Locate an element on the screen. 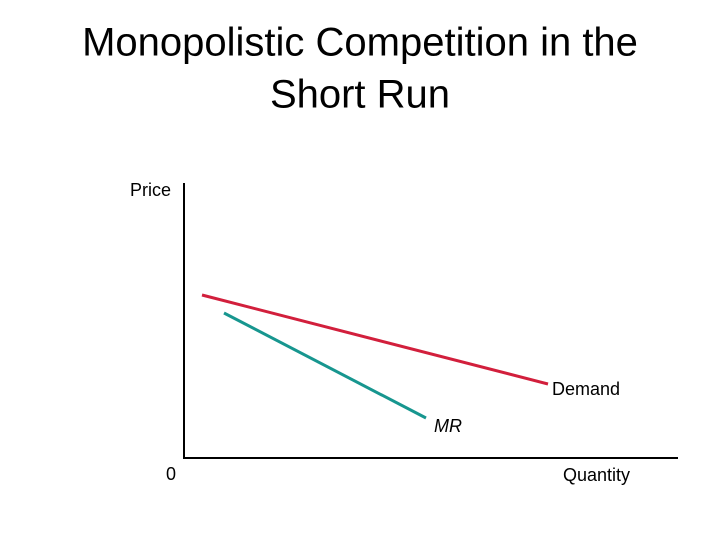  origin-label: 0 is located at coordinates (171, 474).